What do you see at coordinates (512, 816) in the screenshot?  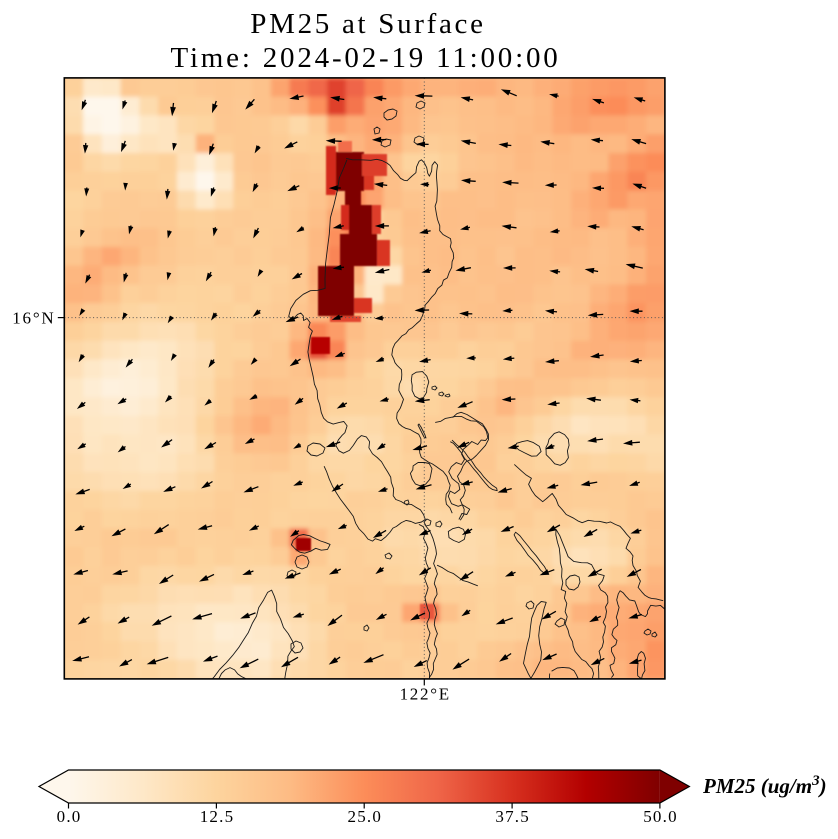 I see `svg-text: 37.5` at bounding box center [512, 816].